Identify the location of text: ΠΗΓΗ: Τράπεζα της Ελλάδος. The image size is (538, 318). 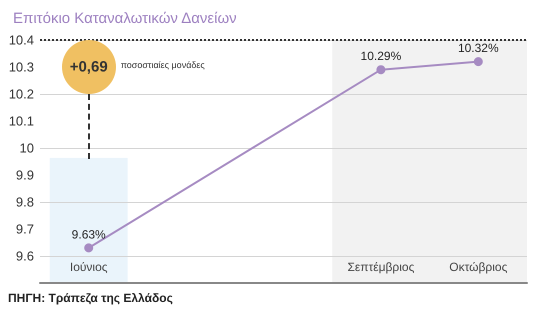
(90, 298).